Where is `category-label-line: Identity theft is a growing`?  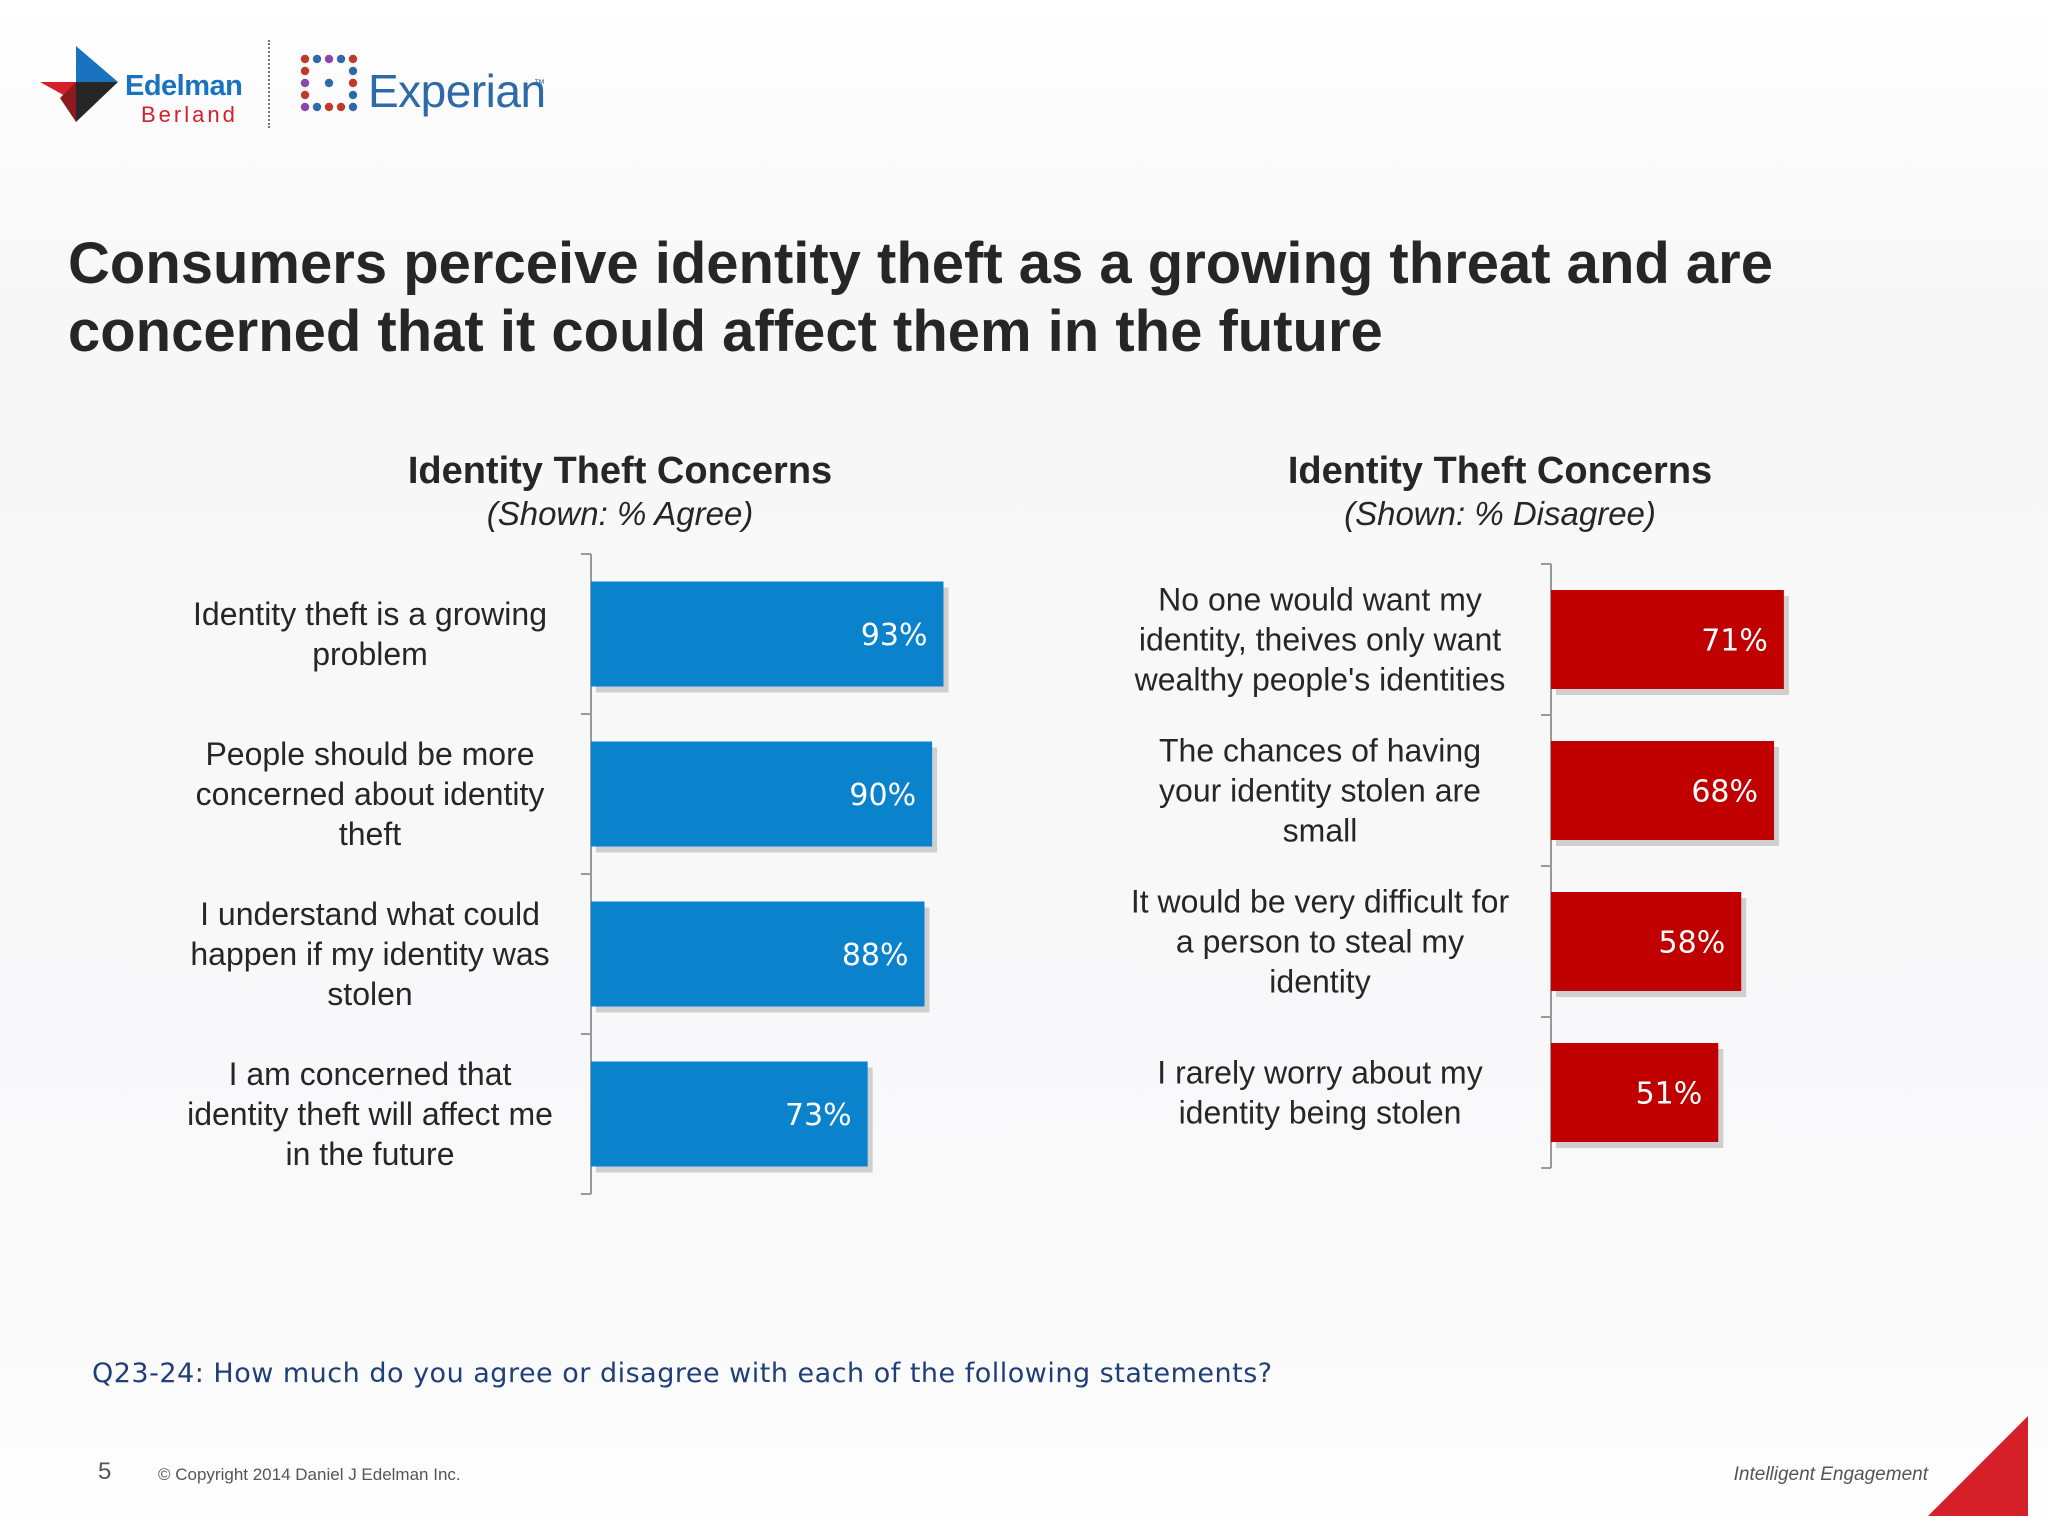
category-label-line: Identity theft is a growing is located at coordinates (370, 614).